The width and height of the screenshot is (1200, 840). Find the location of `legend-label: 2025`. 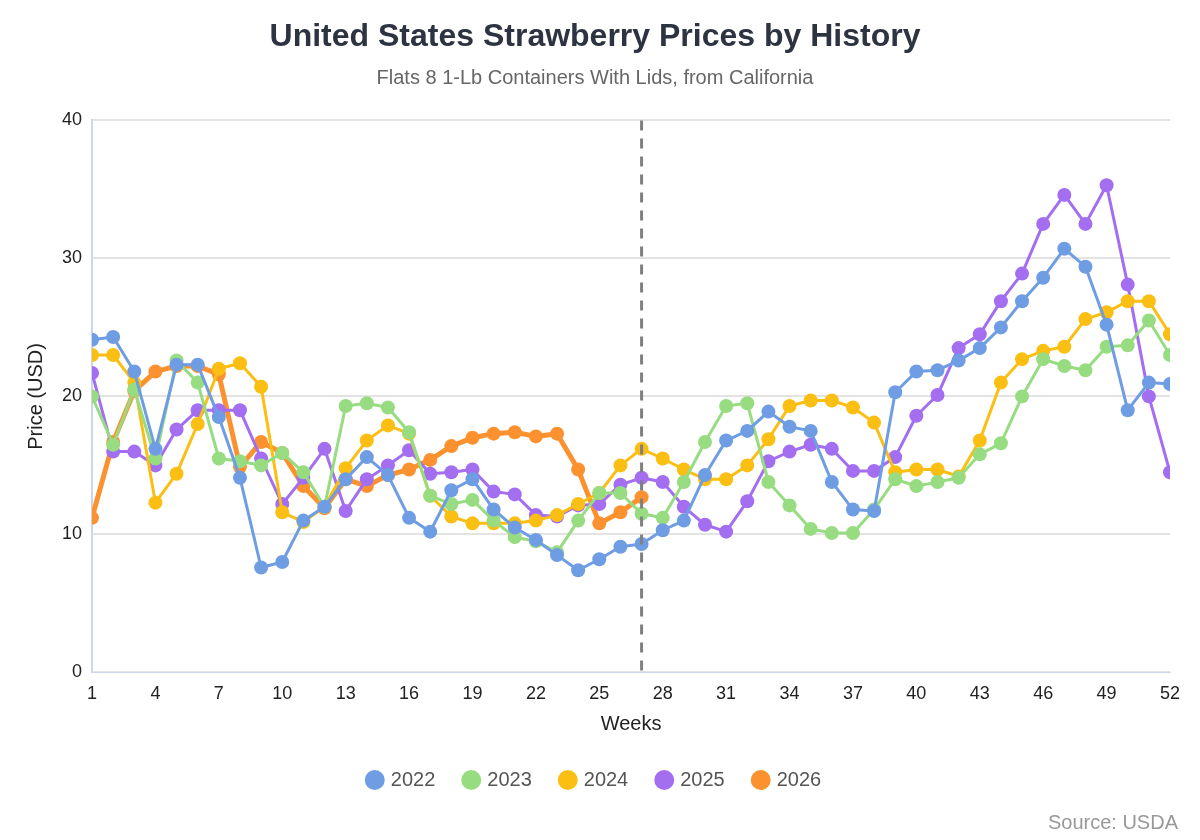

legend-label: 2025 is located at coordinates (702, 778).